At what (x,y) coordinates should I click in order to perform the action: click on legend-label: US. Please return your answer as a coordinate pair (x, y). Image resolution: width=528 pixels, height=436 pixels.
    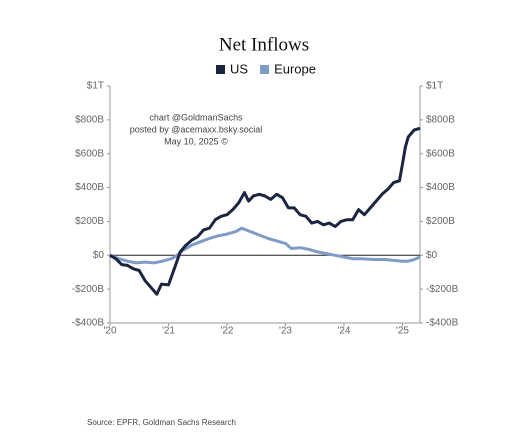
    Looking at the image, I should click on (239, 68).